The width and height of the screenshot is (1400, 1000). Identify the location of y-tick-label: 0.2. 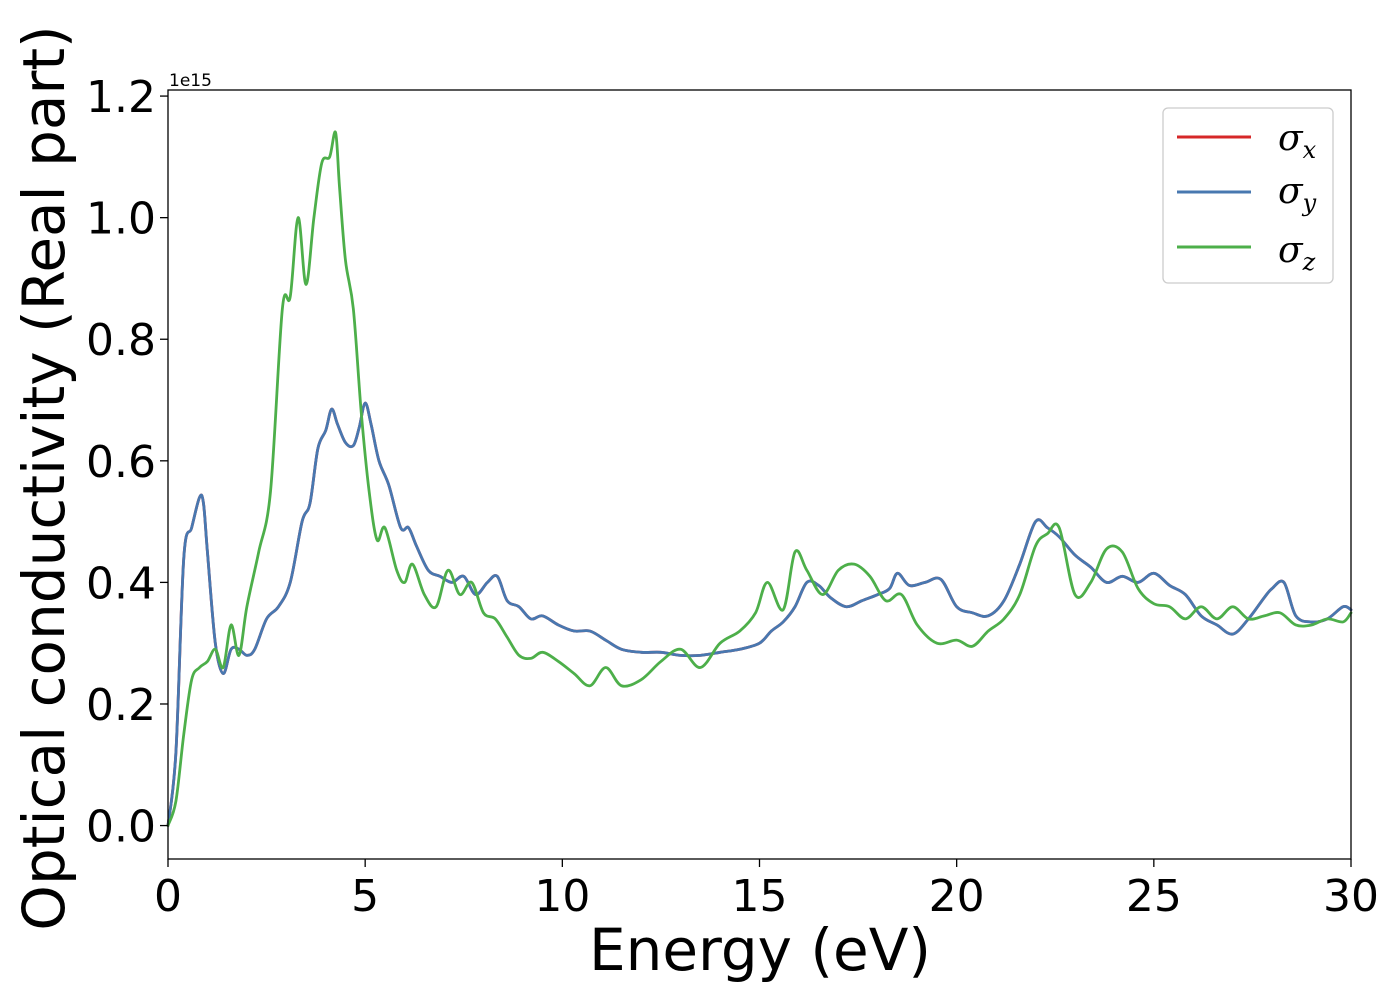
(121, 705).